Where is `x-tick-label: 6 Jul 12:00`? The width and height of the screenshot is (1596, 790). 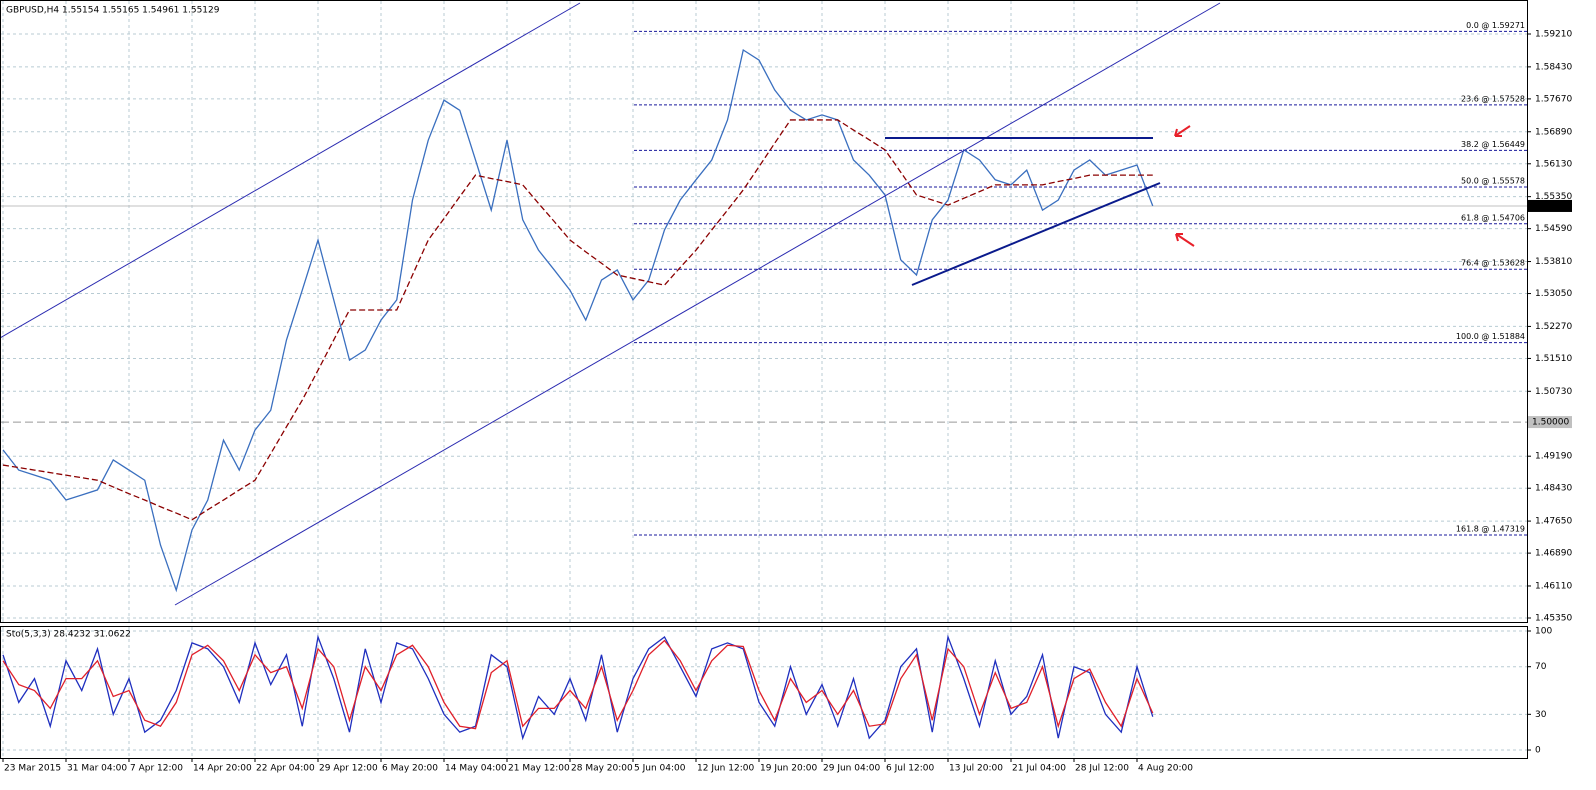 x-tick-label: 6 Jul 12:00 is located at coordinates (910, 769).